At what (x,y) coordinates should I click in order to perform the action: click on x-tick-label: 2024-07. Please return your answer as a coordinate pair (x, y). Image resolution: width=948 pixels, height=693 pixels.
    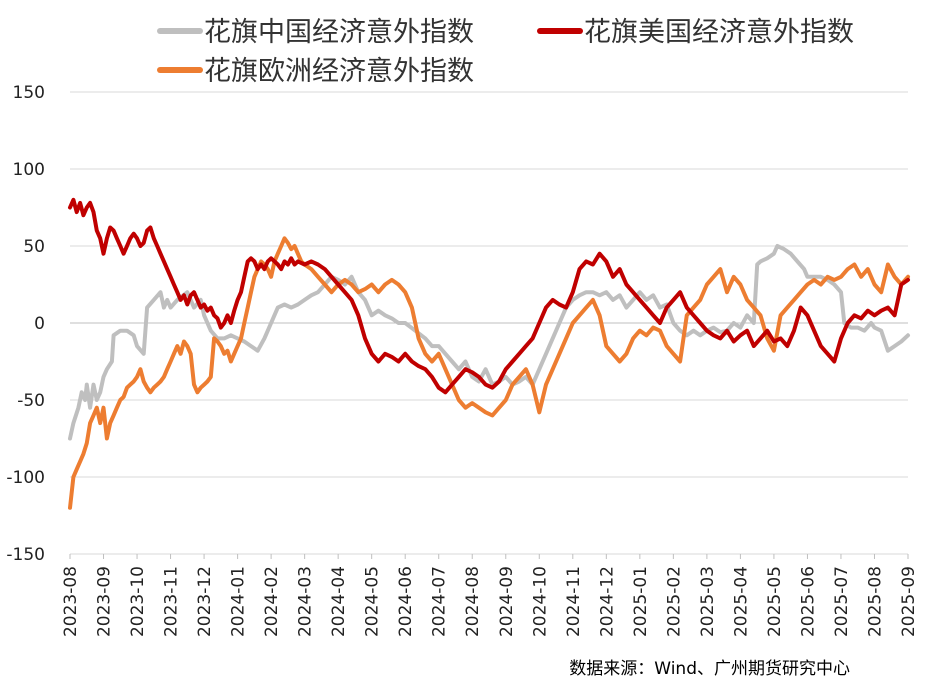
    Looking at the image, I should click on (440, 601).